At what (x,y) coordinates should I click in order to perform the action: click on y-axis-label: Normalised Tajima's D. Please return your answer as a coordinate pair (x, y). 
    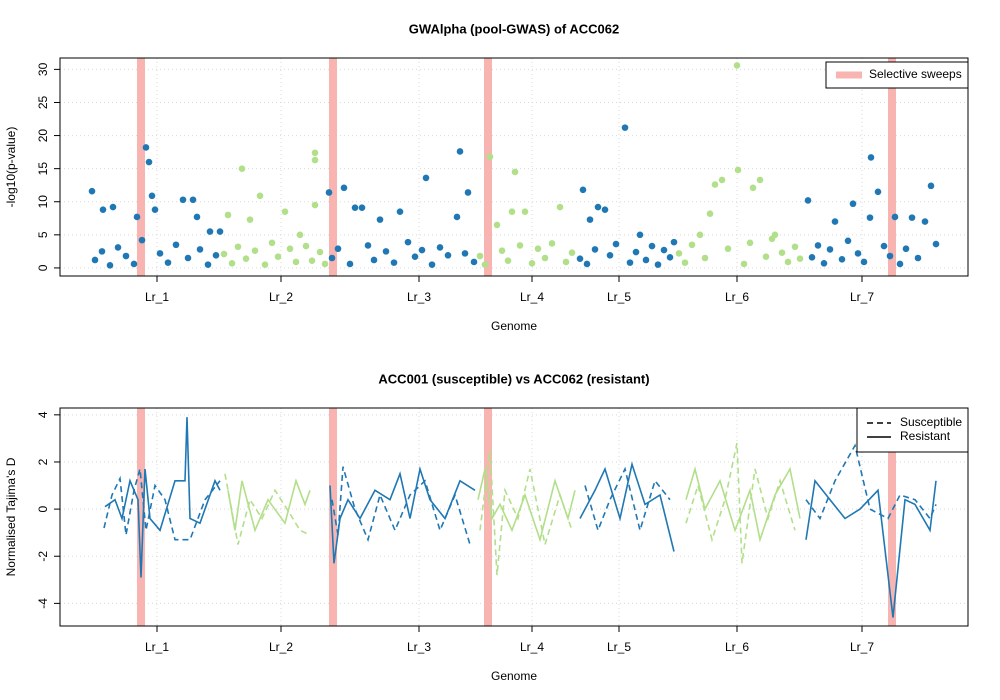
    Looking at the image, I should click on (11, 516).